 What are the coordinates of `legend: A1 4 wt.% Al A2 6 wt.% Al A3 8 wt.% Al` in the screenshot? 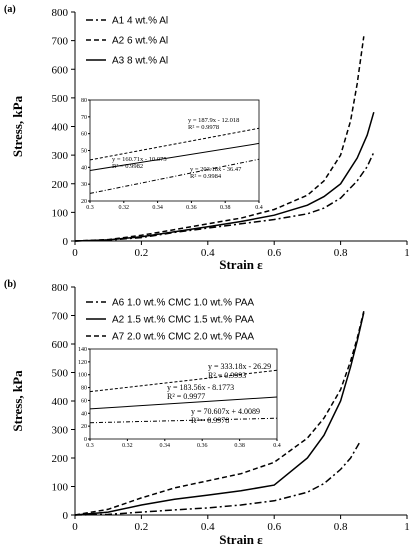 It's located at (127, 41).